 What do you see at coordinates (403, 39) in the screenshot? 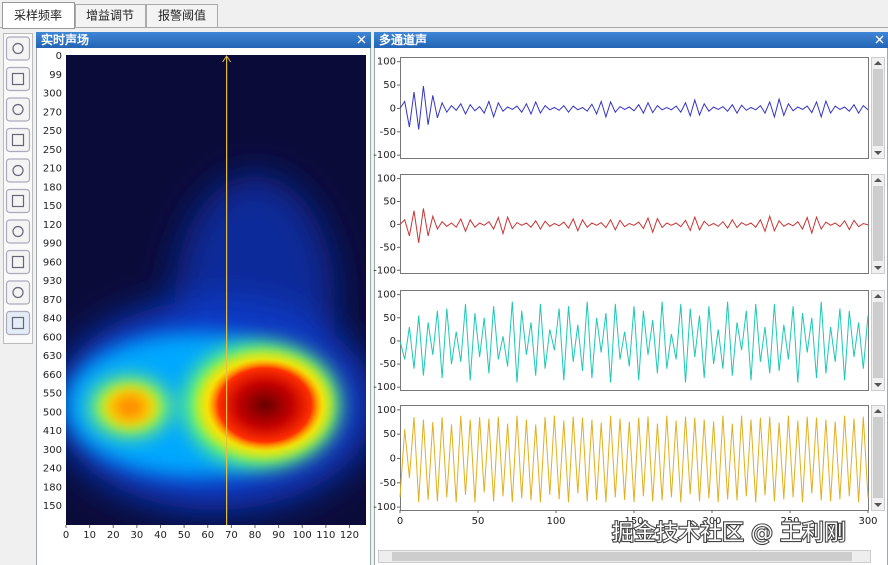
I see `panel-title: 多通道声` at bounding box center [403, 39].